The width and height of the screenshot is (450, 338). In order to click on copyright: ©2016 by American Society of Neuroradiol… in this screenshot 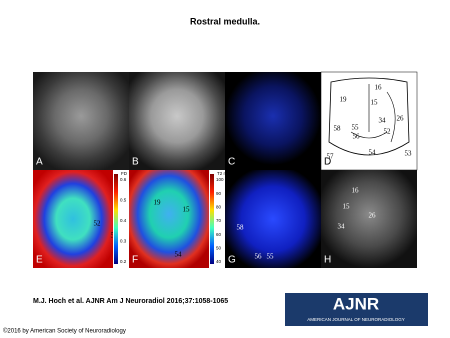, I will do `click(64, 331)`.